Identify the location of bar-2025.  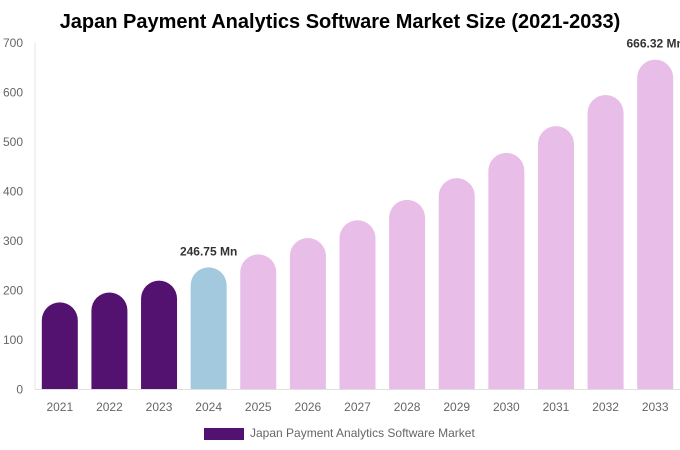
(258, 322).